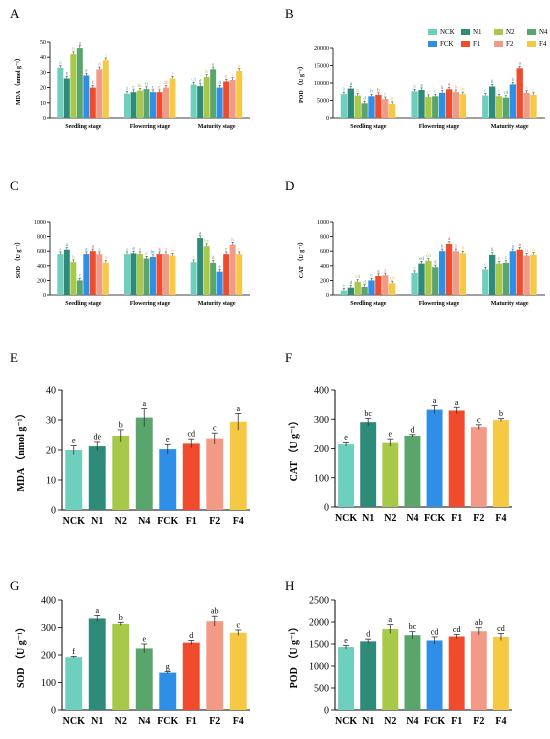 Image resolution: width=550 pixels, height=739 pixels. What do you see at coordinates (319, 601) in the screenshot?
I see `y-tick-label: 2500` at bounding box center [319, 601].